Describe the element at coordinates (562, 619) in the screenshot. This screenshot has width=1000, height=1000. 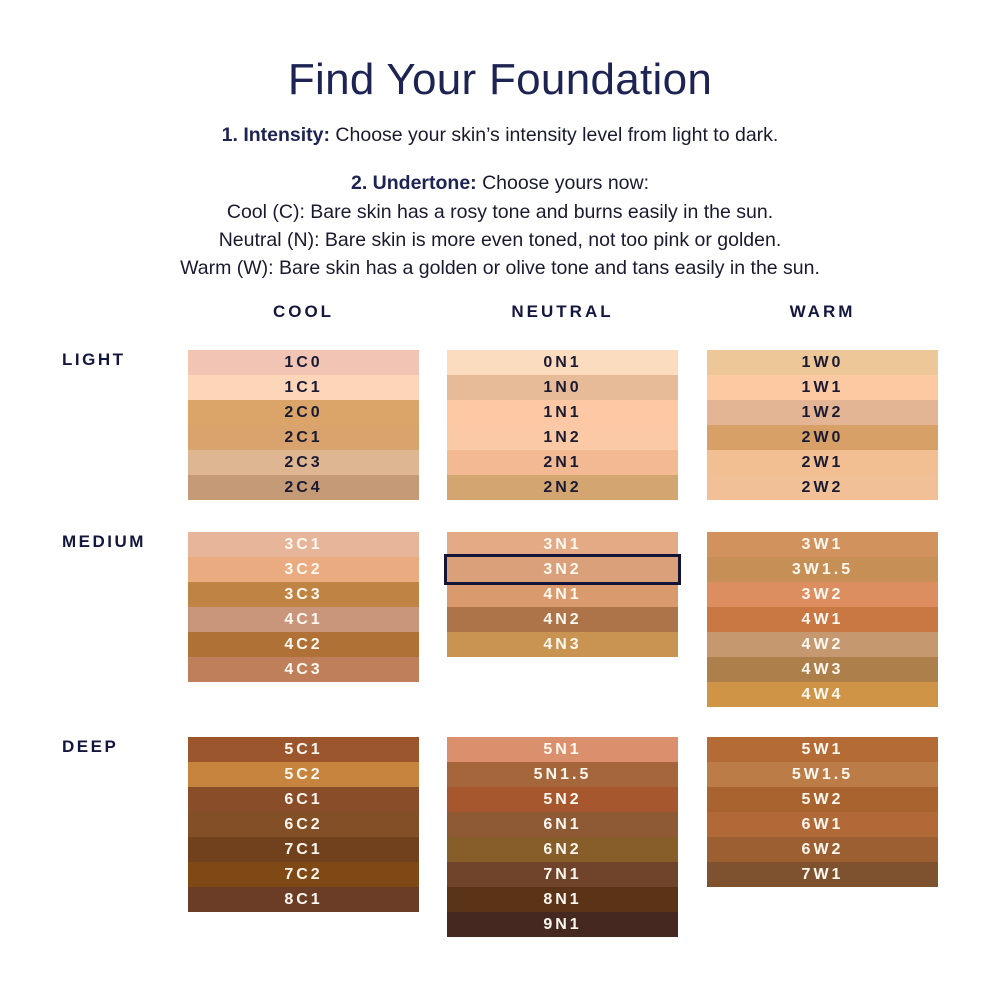
I see `shade-swatch-4N2: 4N2` at that location.